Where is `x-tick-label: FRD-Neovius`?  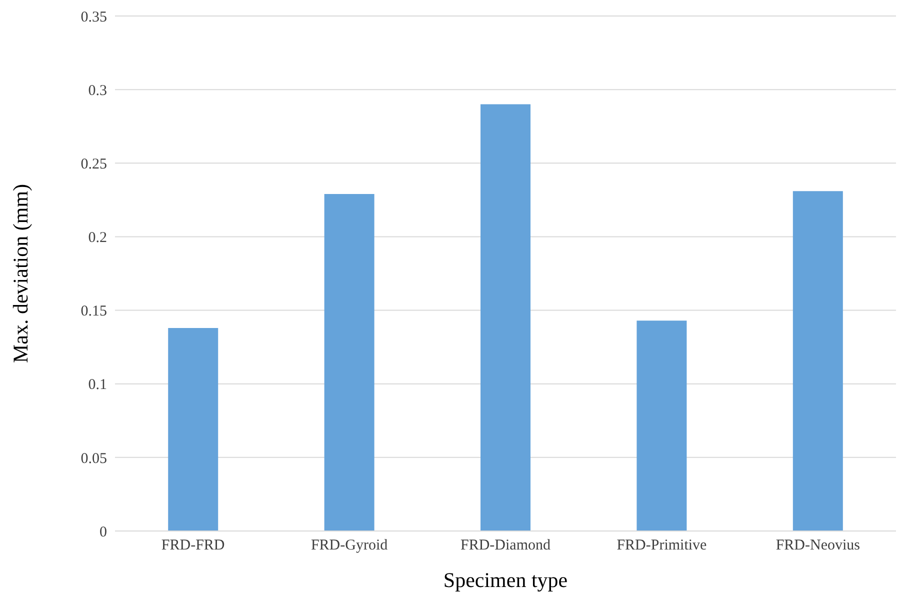
x-tick-label: FRD-Neovius is located at coordinates (818, 546).